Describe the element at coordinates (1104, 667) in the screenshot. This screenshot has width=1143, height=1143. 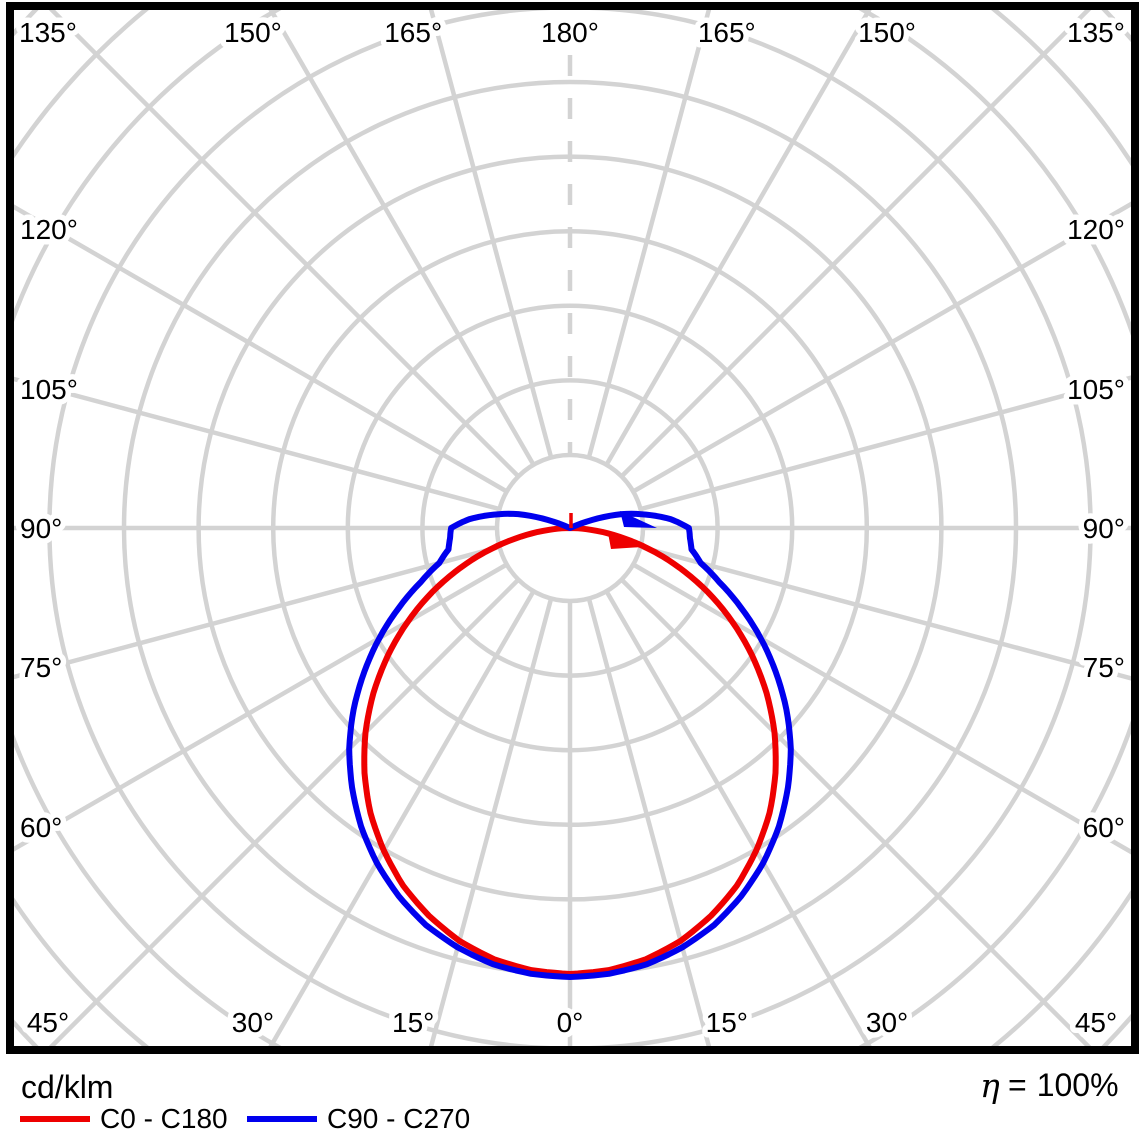
I see `tick-right-75°: 75°` at that location.